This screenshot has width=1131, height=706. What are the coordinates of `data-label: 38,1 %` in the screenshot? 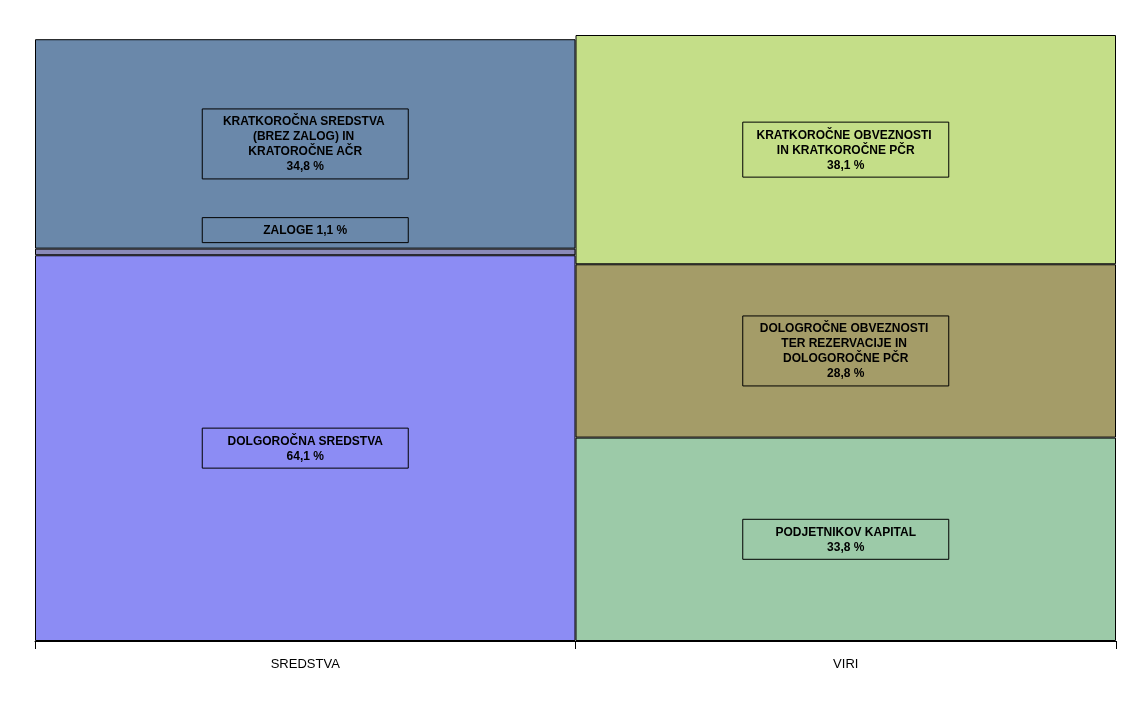 It's located at (846, 164).